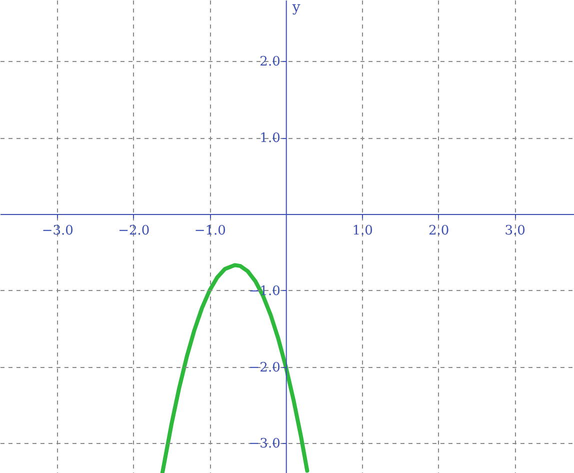  Describe the element at coordinates (362, 230) in the screenshot. I see `x-tick-label: 1.0` at that location.